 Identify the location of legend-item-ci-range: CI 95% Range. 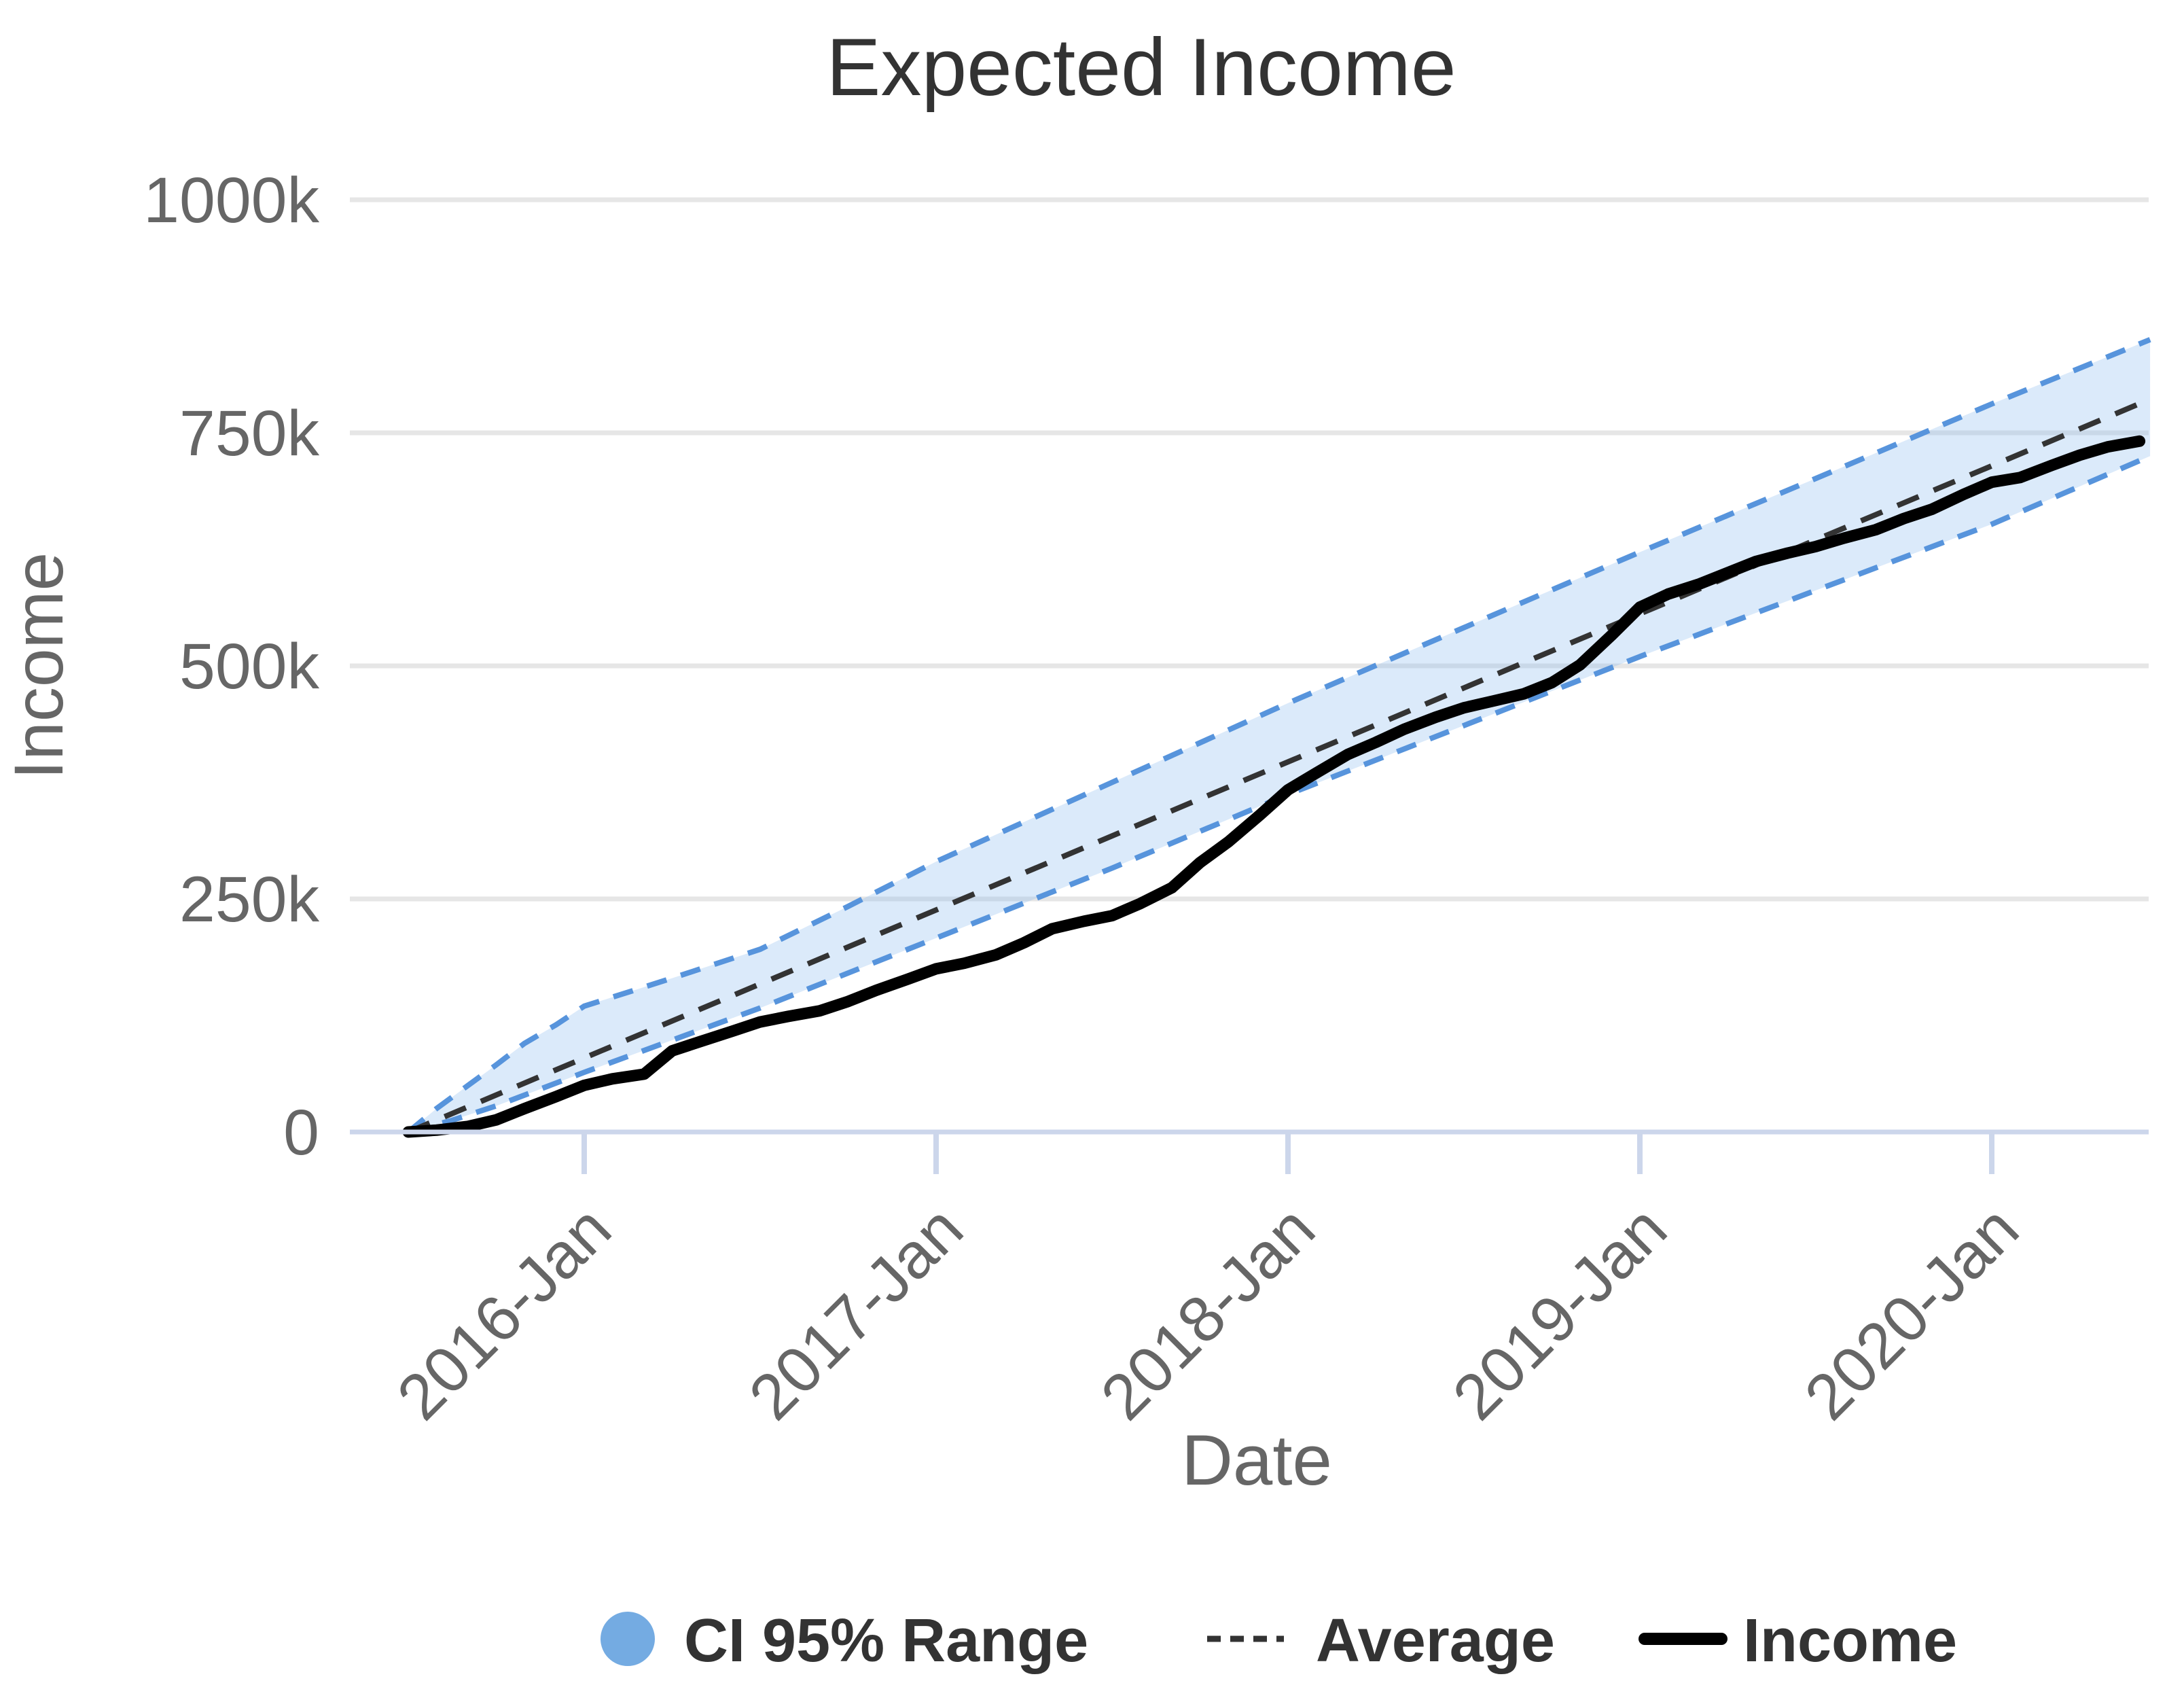
(844, 1641).